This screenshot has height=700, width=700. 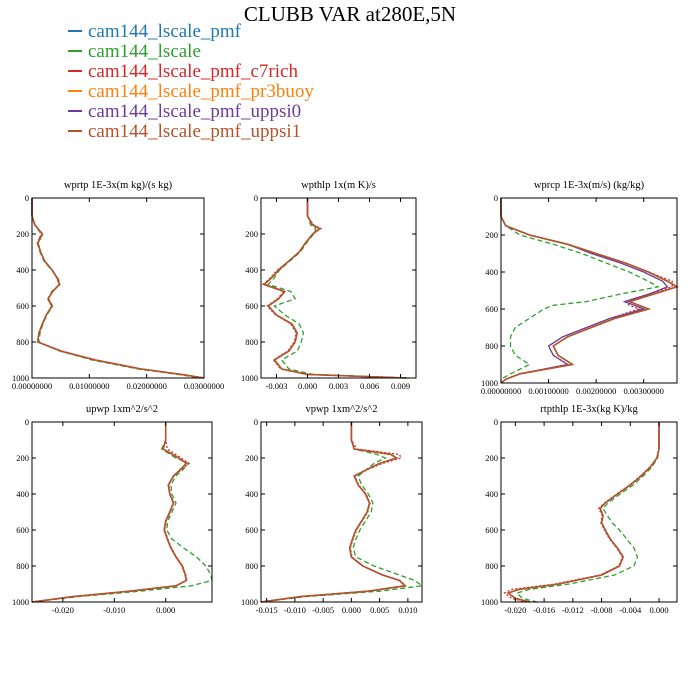 What do you see at coordinates (596, 391) in the screenshot?
I see `x-tick-label: 0.00200000` at bounding box center [596, 391].